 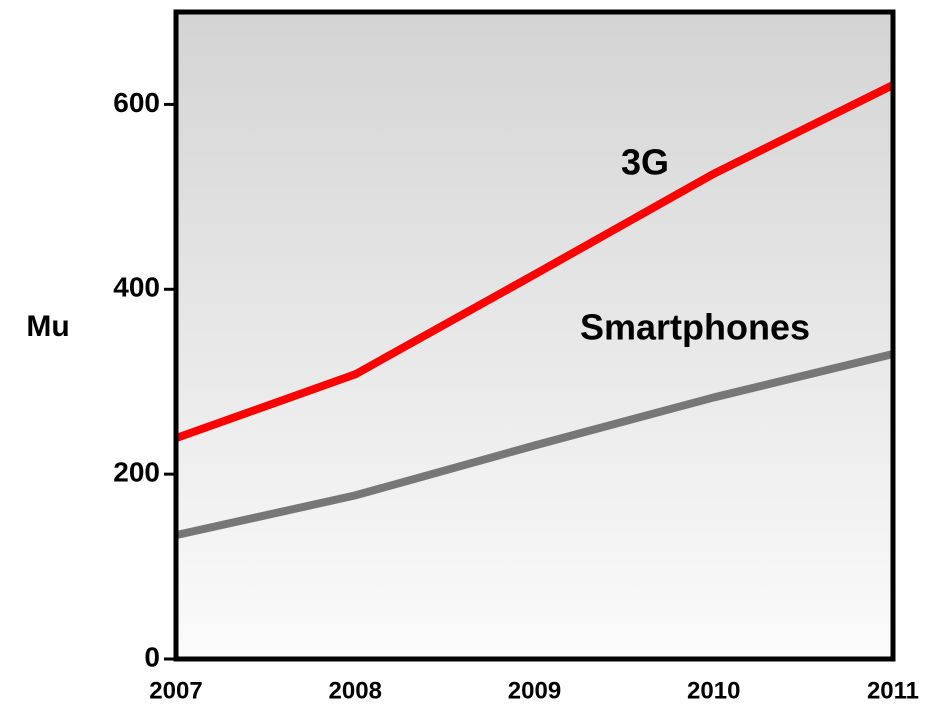 I want to click on y-axis-label: Mu, so click(x=47, y=326).